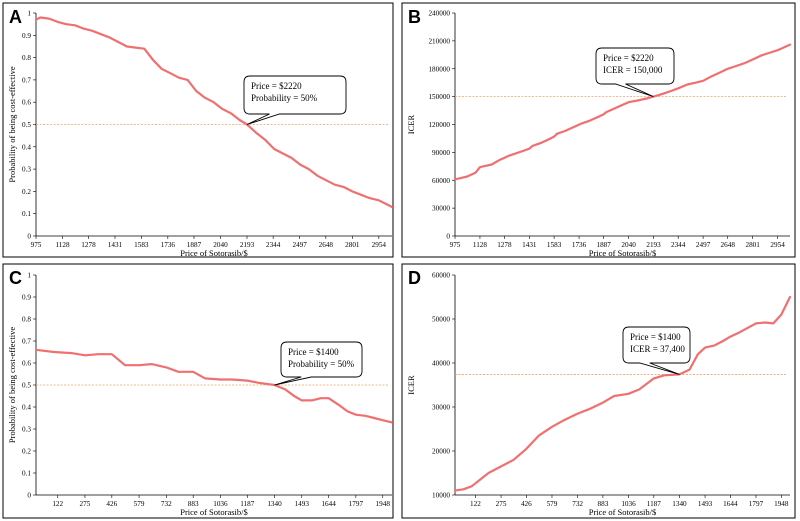 This screenshot has width=800, height=521. Describe the element at coordinates (284, 98) in the screenshot. I see `annotation-text: Probability = 50%` at that location.